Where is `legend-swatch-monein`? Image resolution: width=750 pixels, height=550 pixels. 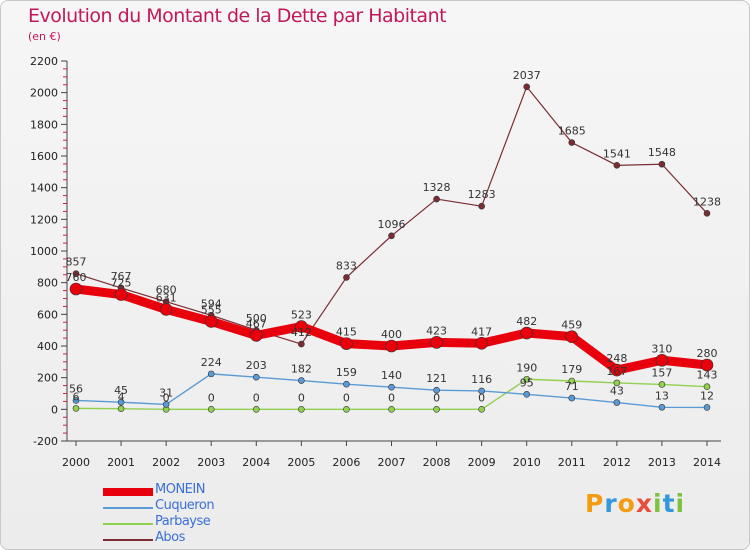 legend-swatch-monein is located at coordinates (128, 492).